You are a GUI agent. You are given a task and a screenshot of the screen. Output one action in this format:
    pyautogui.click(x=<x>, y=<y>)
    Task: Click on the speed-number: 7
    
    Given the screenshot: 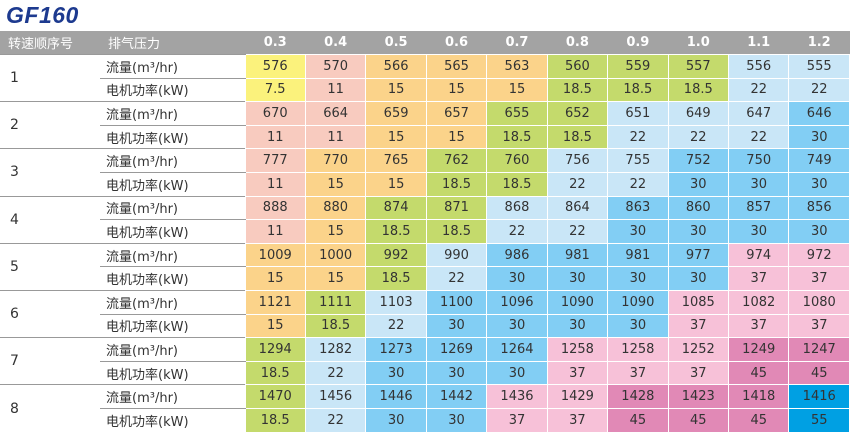 What is the action you would take?
    pyautogui.click(x=50, y=361)
    